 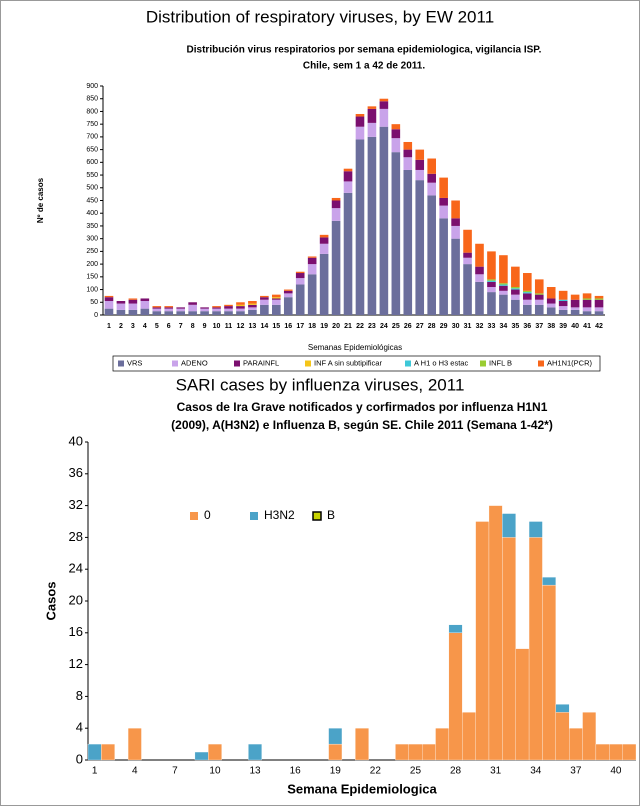 I want to click on y-tick-label: 4, so click(x=79, y=727).